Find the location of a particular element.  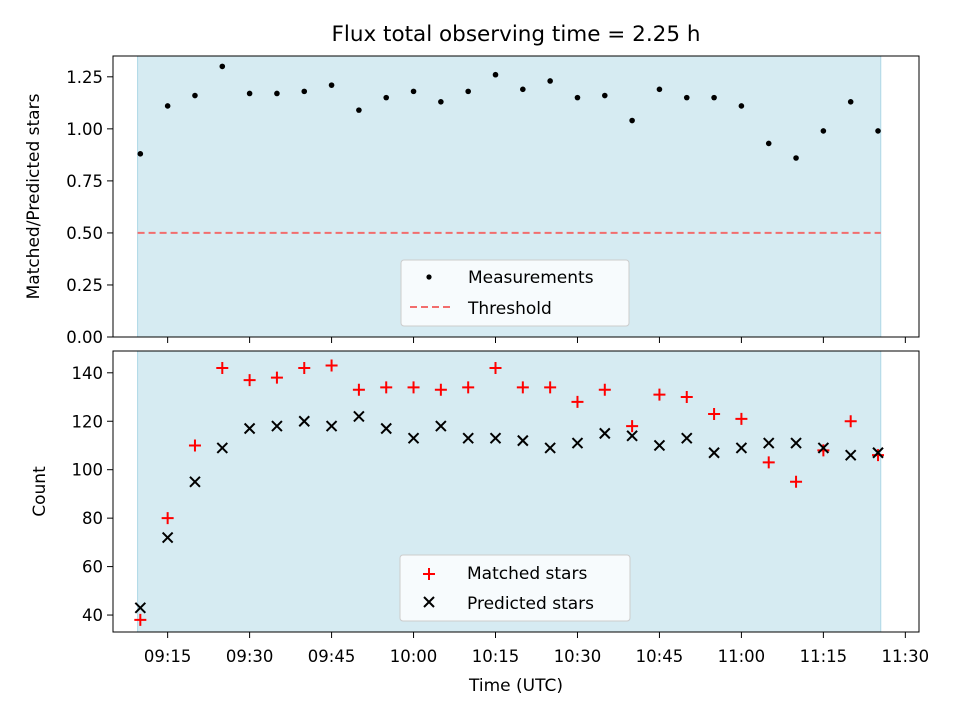

x-tick-label: 11:30 is located at coordinates (906, 656).